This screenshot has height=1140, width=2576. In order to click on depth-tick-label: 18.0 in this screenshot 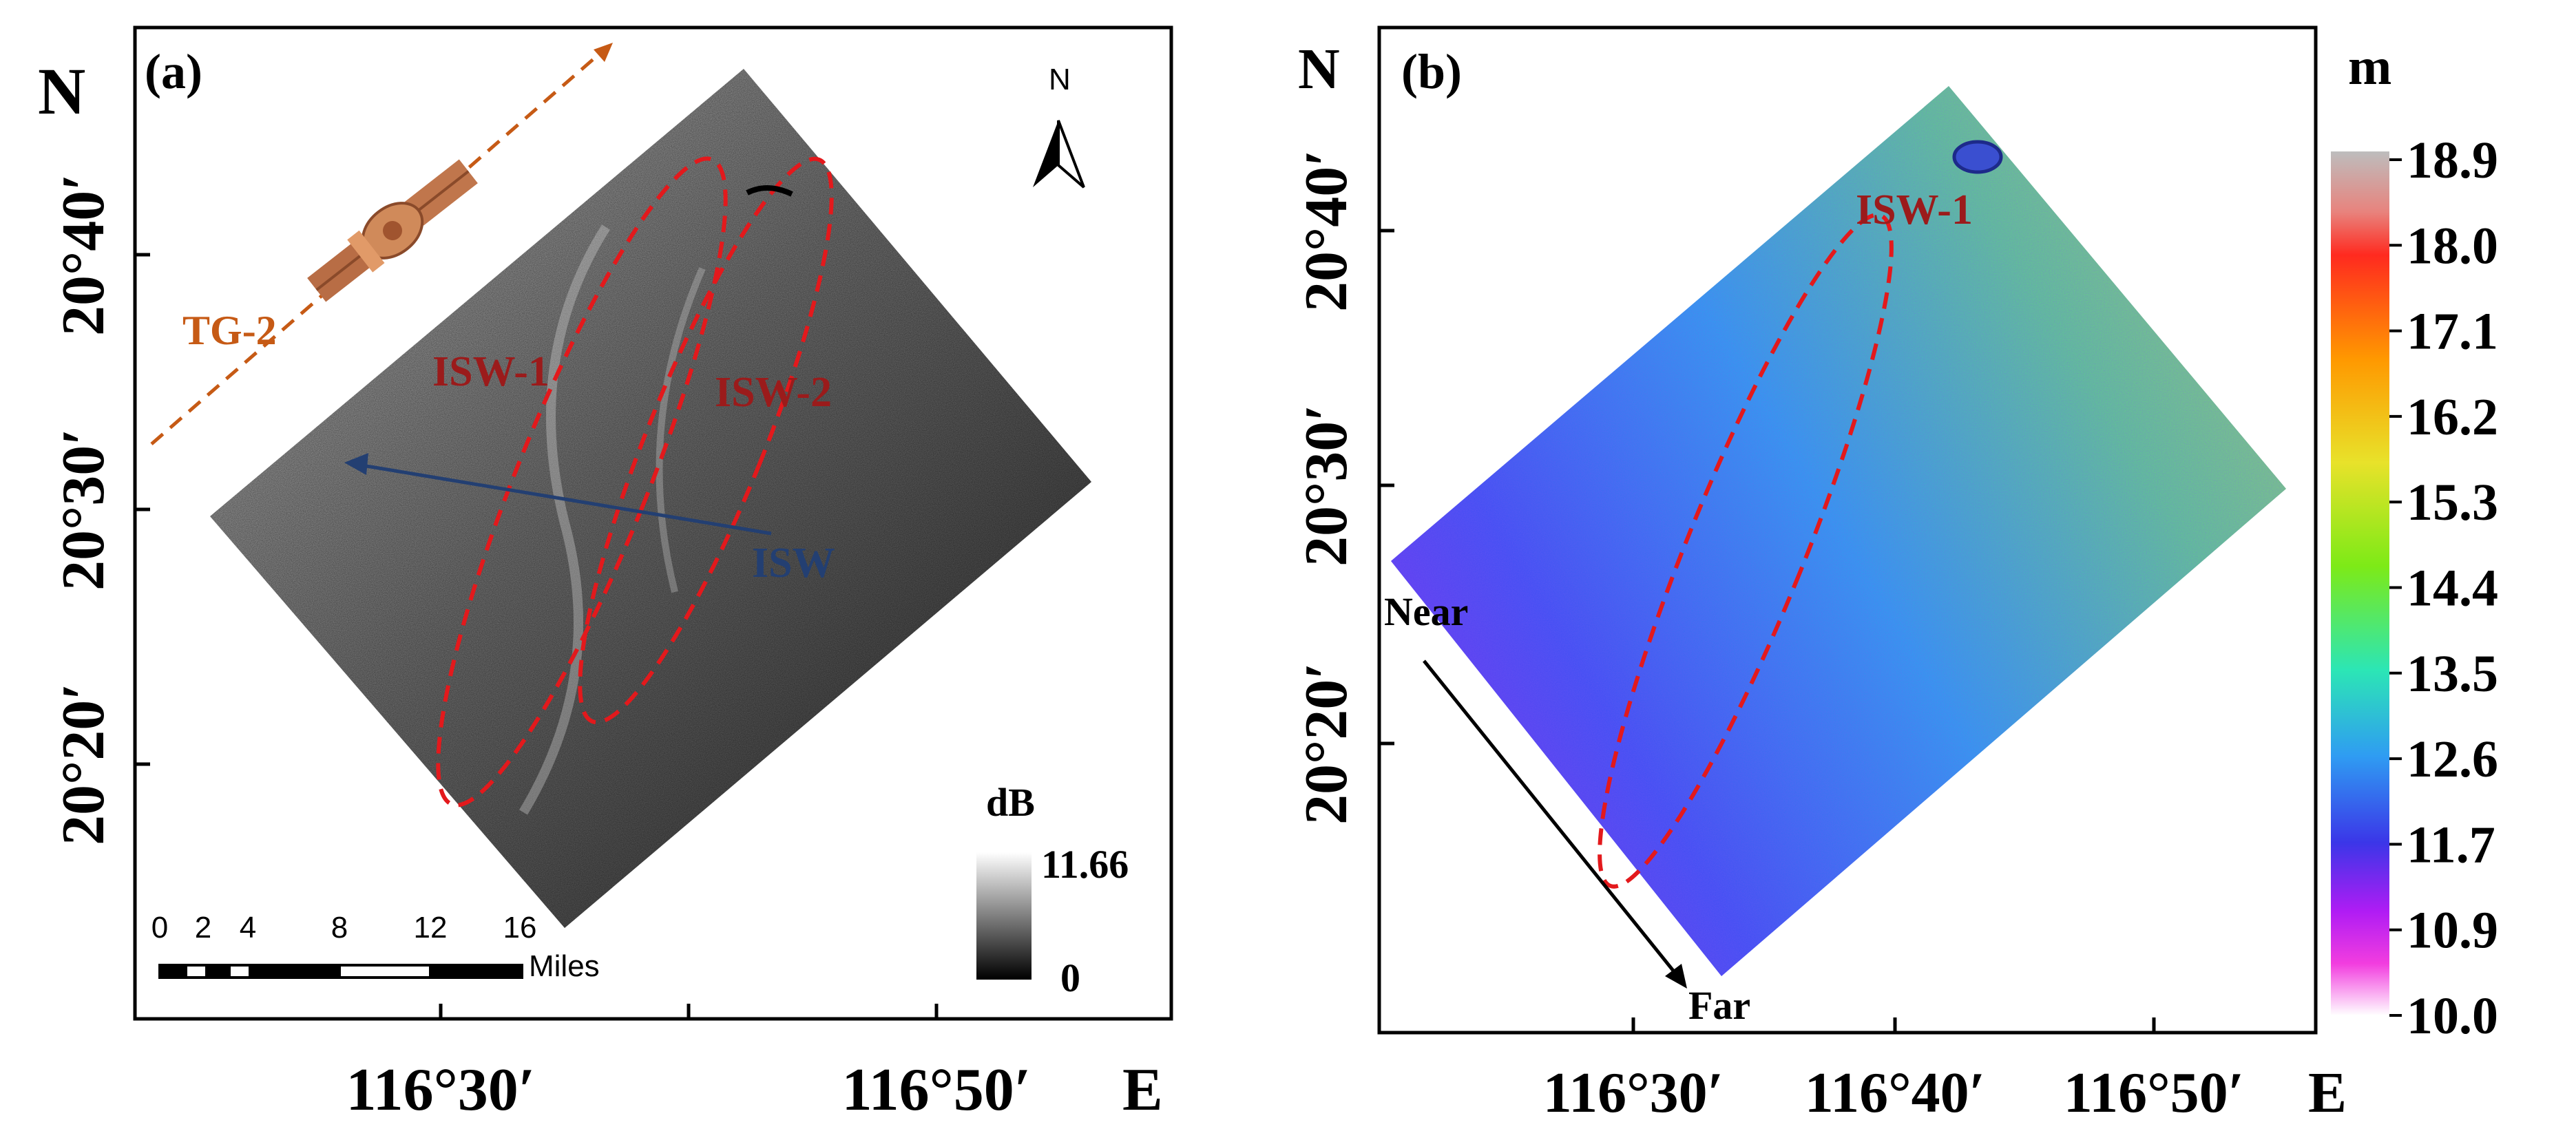, I will do `click(2452, 246)`.